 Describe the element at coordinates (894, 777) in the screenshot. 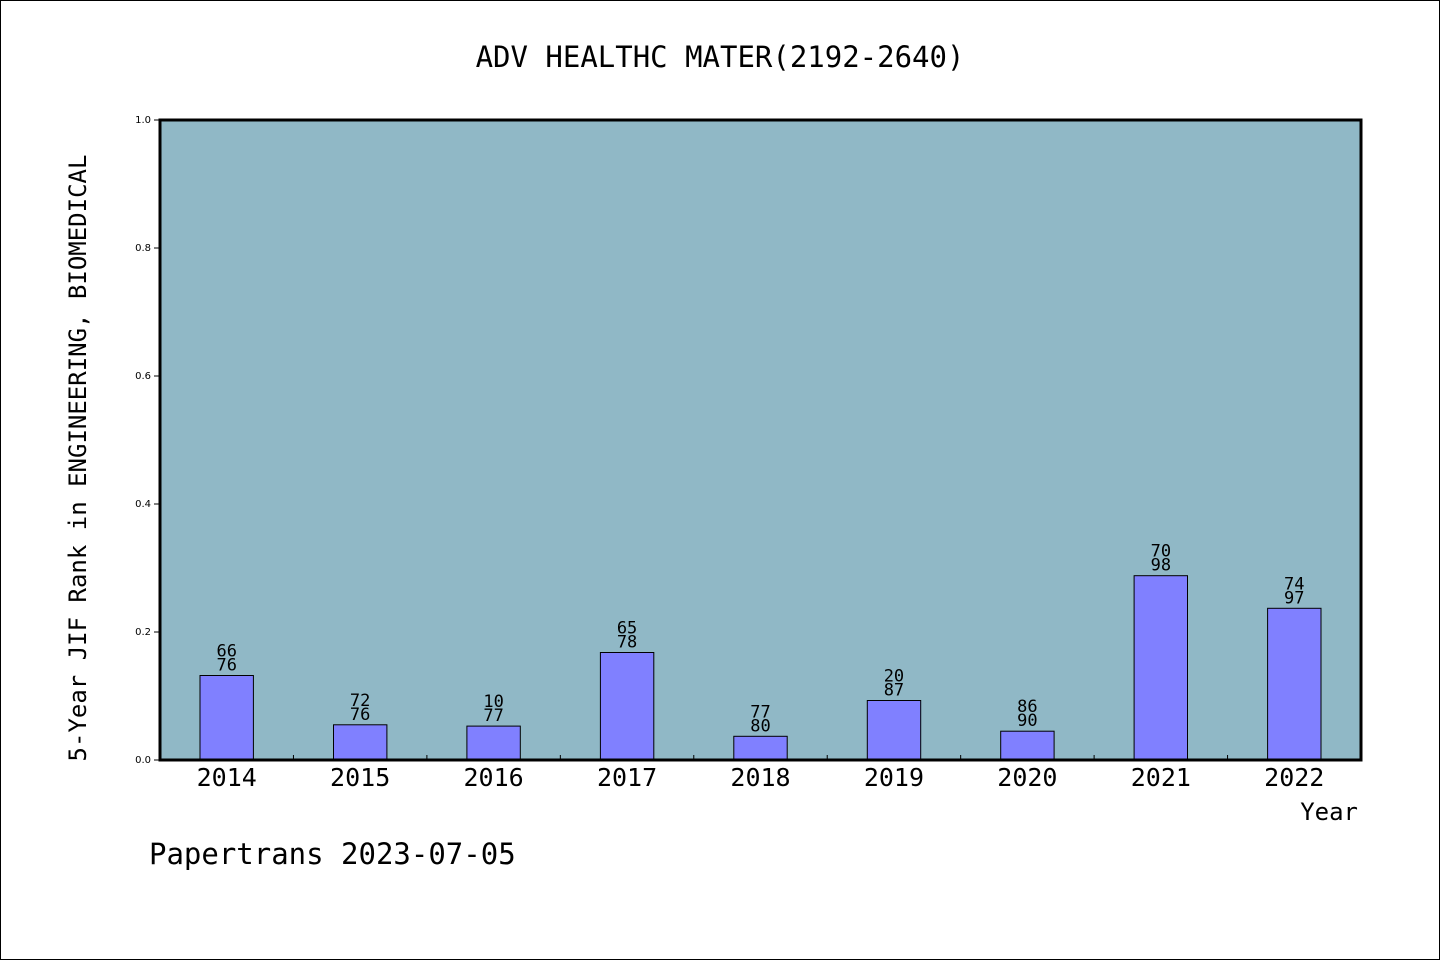

I see `x-tick-label-2019: 2019` at that location.